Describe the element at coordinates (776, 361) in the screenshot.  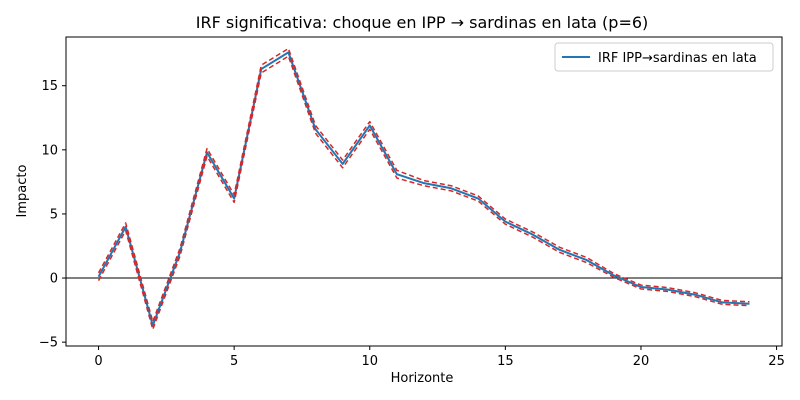
I see `x-tick-label: 25` at that location.